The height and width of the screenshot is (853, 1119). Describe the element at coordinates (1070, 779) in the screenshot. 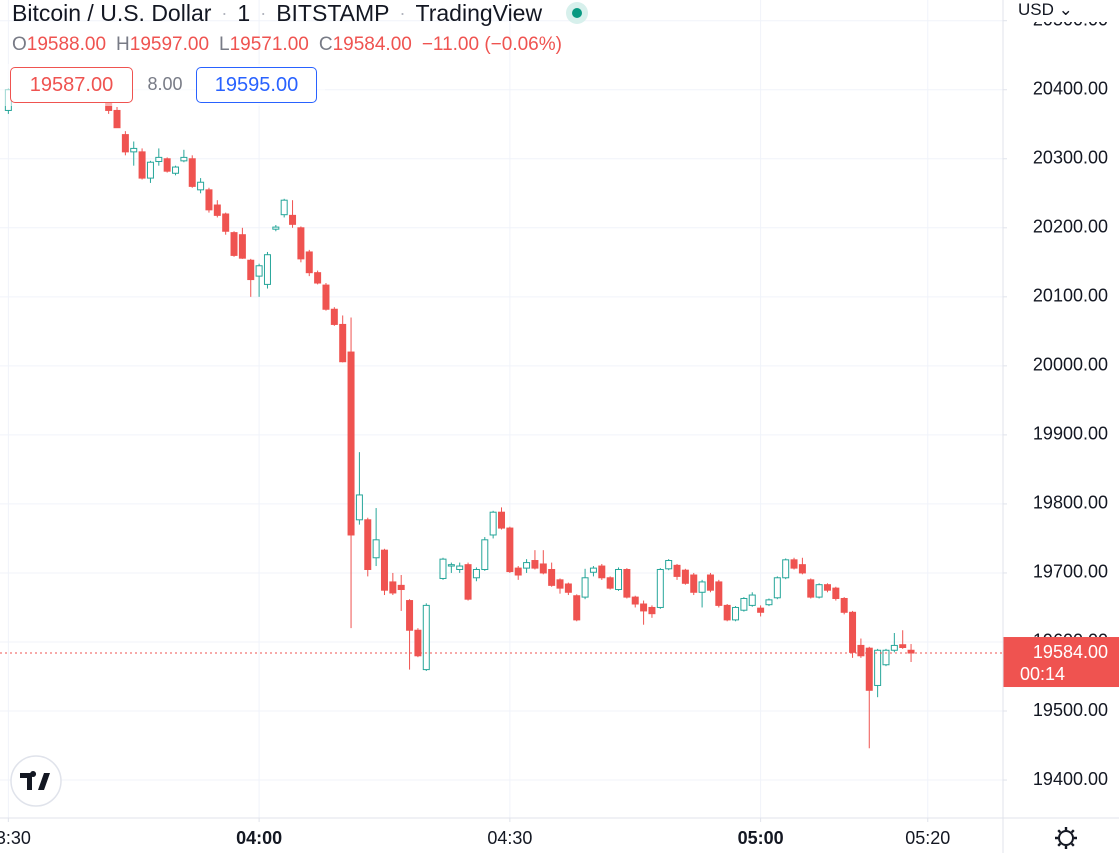

I see `y-tick-label: 19400.00` at that location.